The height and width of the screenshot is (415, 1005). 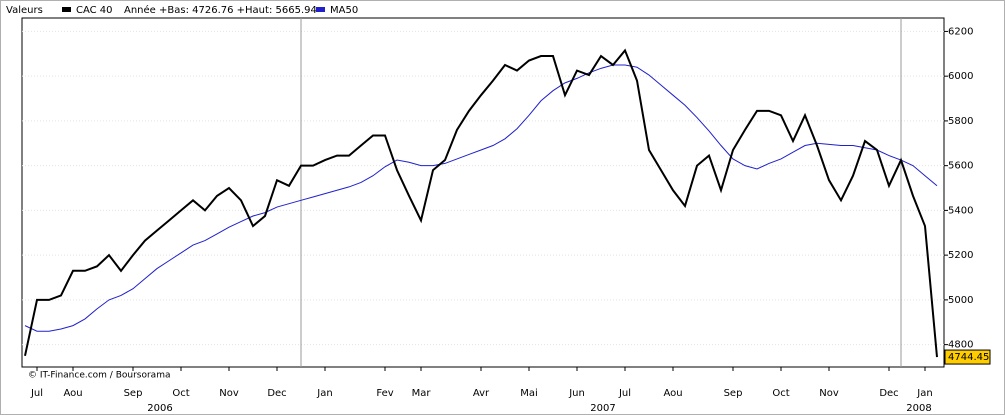 What do you see at coordinates (960, 255) in the screenshot?
I see `y-tick-label: 5200` at bounding box center [960, 255].